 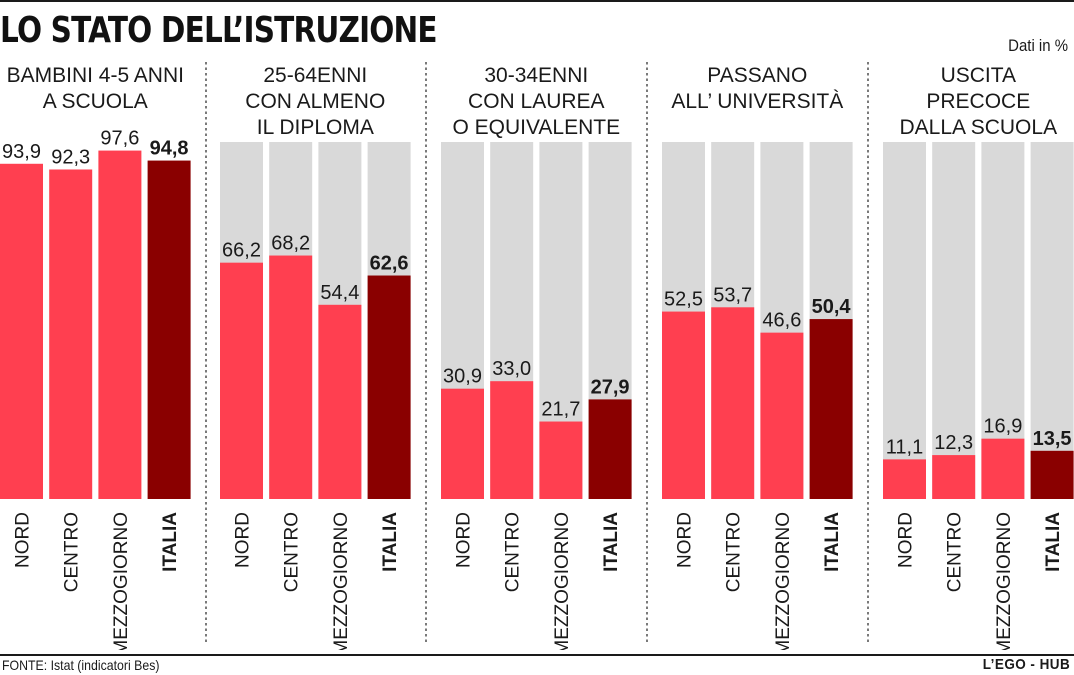 I want to click on bottom-rule, so click(x=537, y=655).